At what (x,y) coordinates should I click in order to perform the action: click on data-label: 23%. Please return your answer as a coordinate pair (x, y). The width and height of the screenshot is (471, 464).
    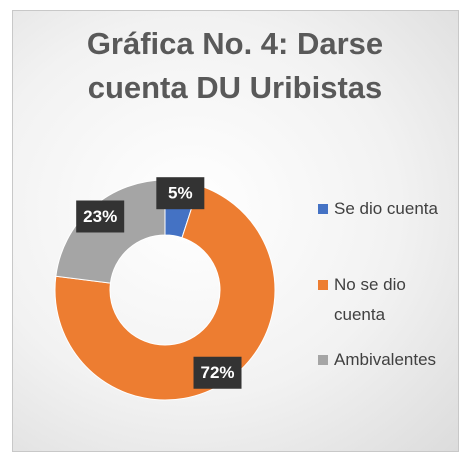
    Looking at the image, I should click on (100, 216).